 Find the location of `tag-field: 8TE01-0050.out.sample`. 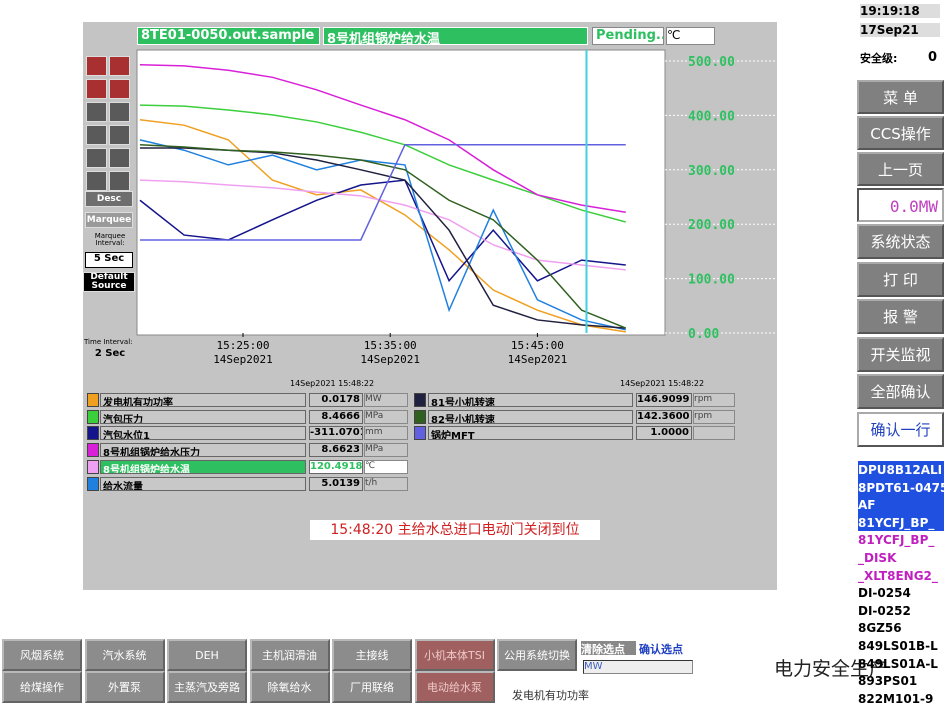

tag-field: 8TE01-0050.out.sample is located at coordinates (228, 36).